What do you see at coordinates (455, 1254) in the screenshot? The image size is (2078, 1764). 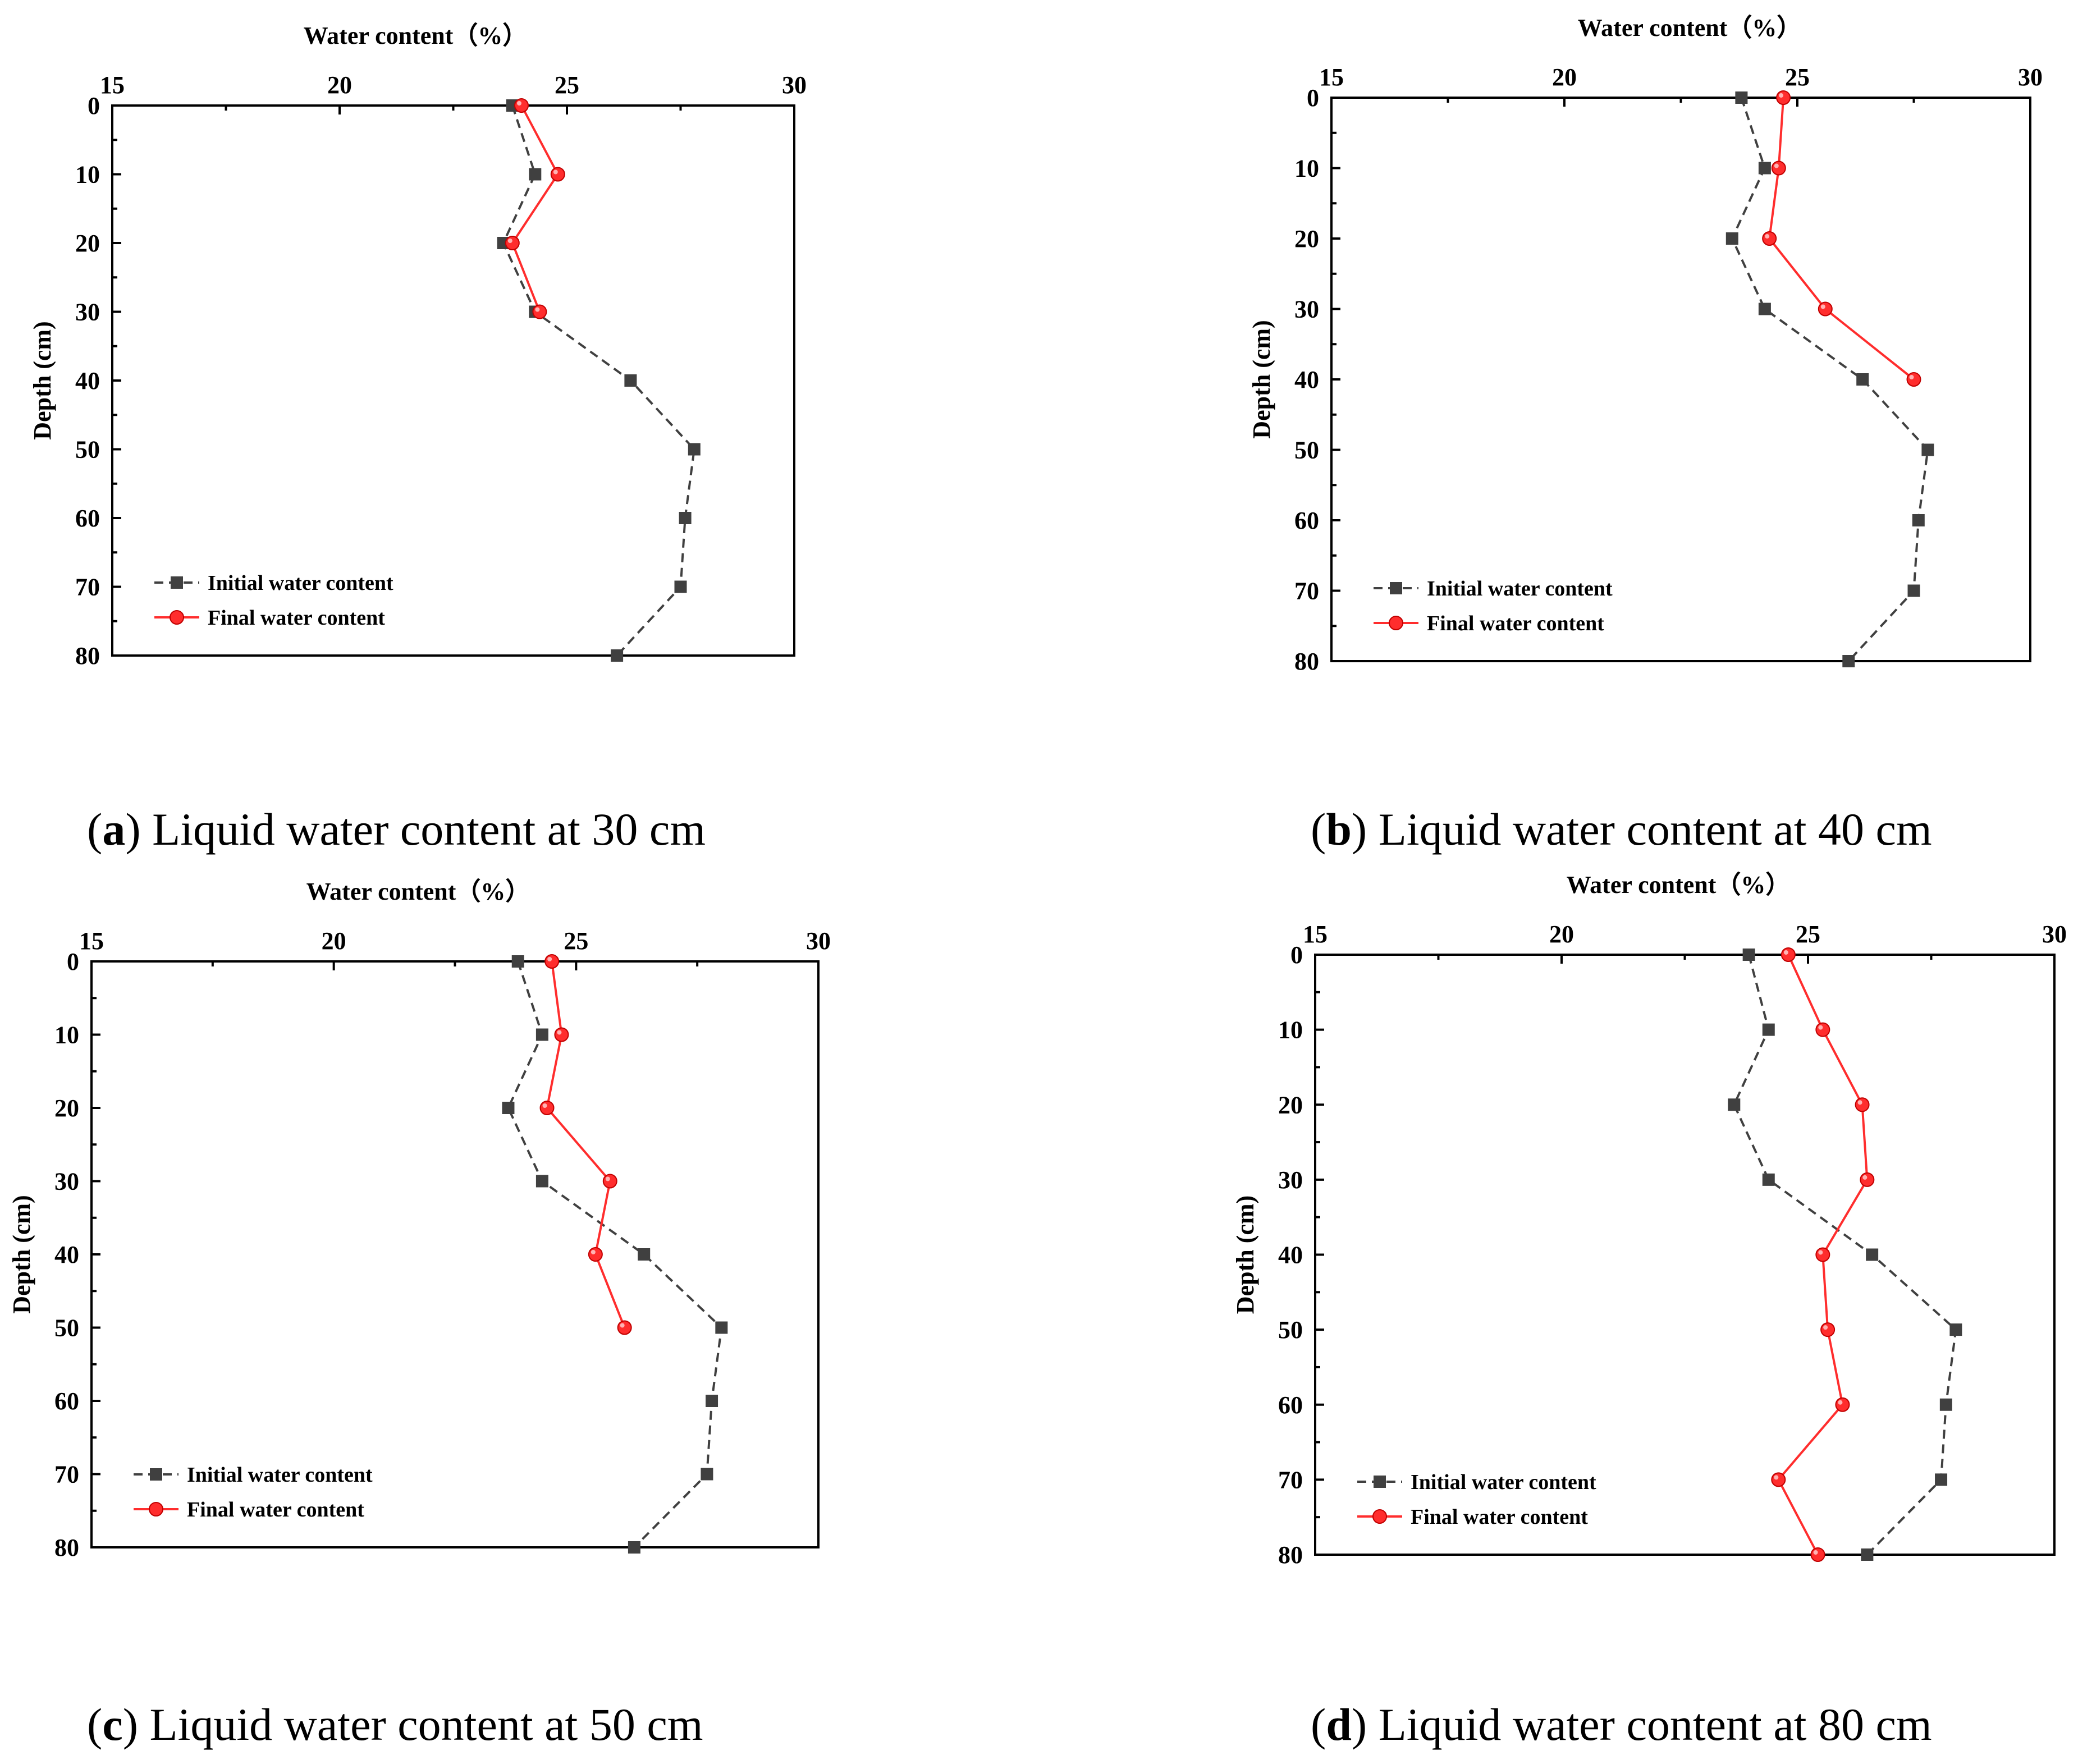 I see `plot-frame` at bounding box center [455, 1254].